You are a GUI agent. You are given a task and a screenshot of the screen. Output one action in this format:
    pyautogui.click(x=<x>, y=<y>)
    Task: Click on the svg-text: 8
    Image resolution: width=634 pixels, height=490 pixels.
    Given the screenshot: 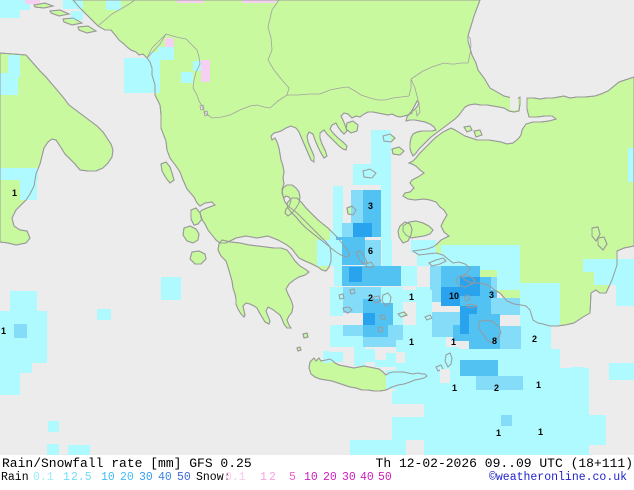 What is the action you would take?
    pyautogui.click(x=494, y=341)
    